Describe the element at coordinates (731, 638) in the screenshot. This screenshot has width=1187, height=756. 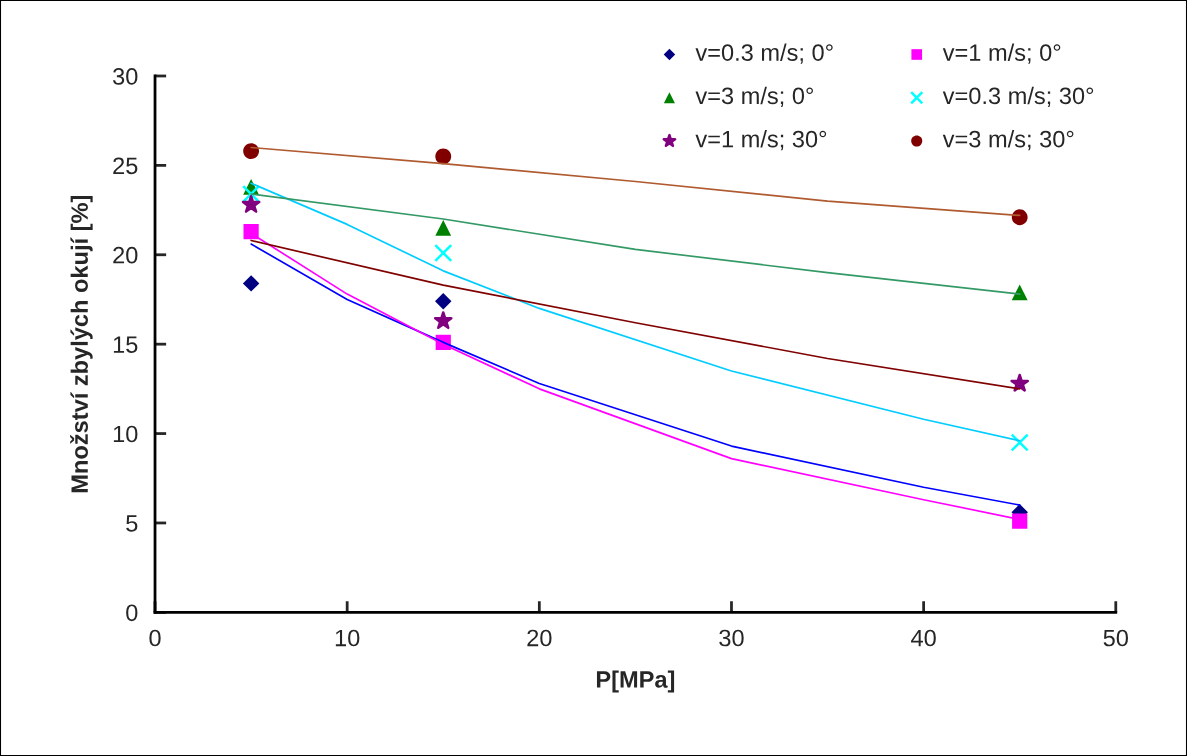
I see `x-tick-label: 30` at that location.